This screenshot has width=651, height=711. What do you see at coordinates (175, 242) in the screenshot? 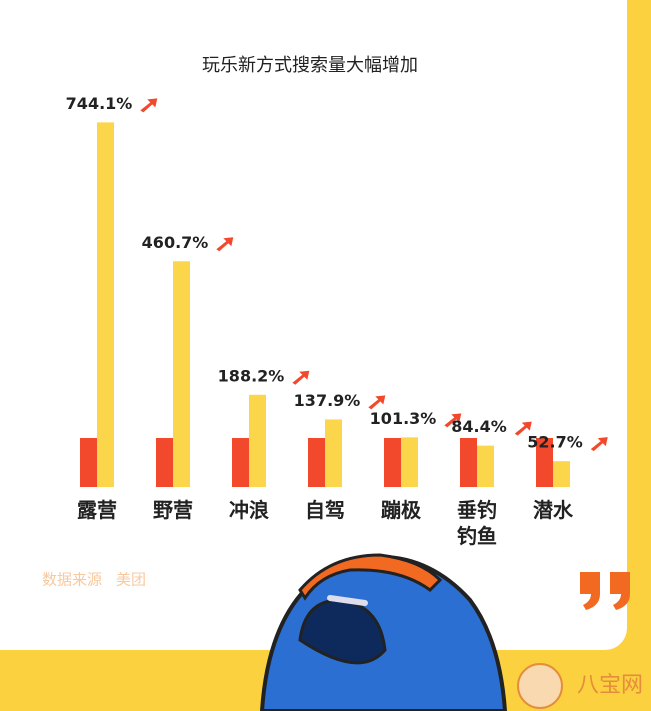
I see `value-label: 460.7%` at bounding box center [175, 242].